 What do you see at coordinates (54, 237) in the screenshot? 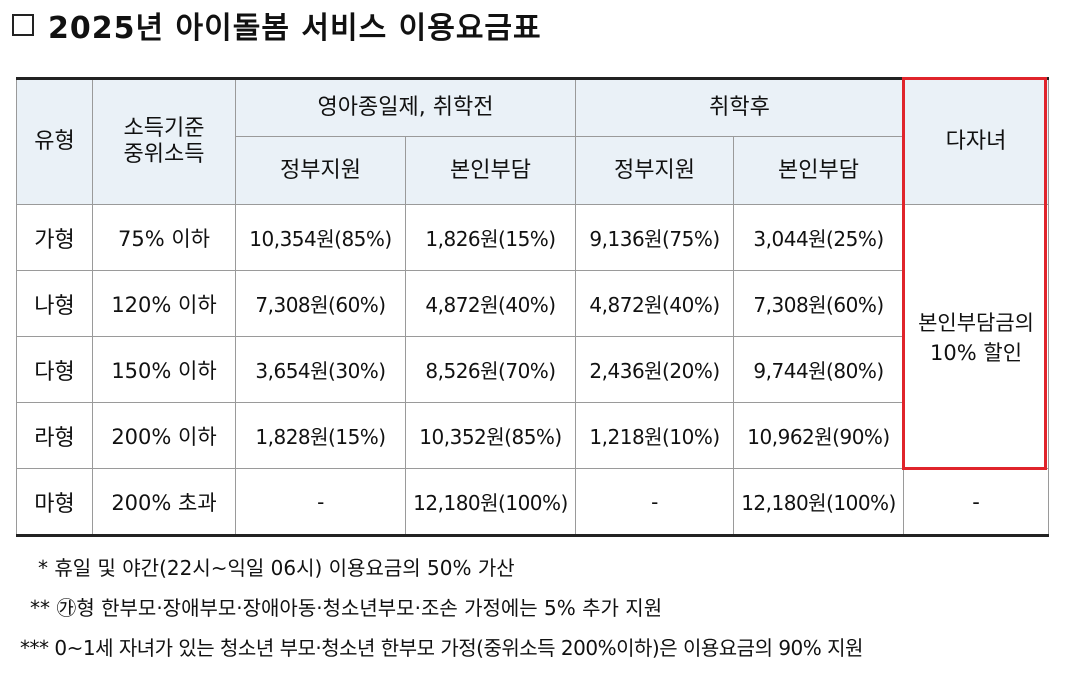
I see `row-type: 가형` at bounding box center [54, 237].